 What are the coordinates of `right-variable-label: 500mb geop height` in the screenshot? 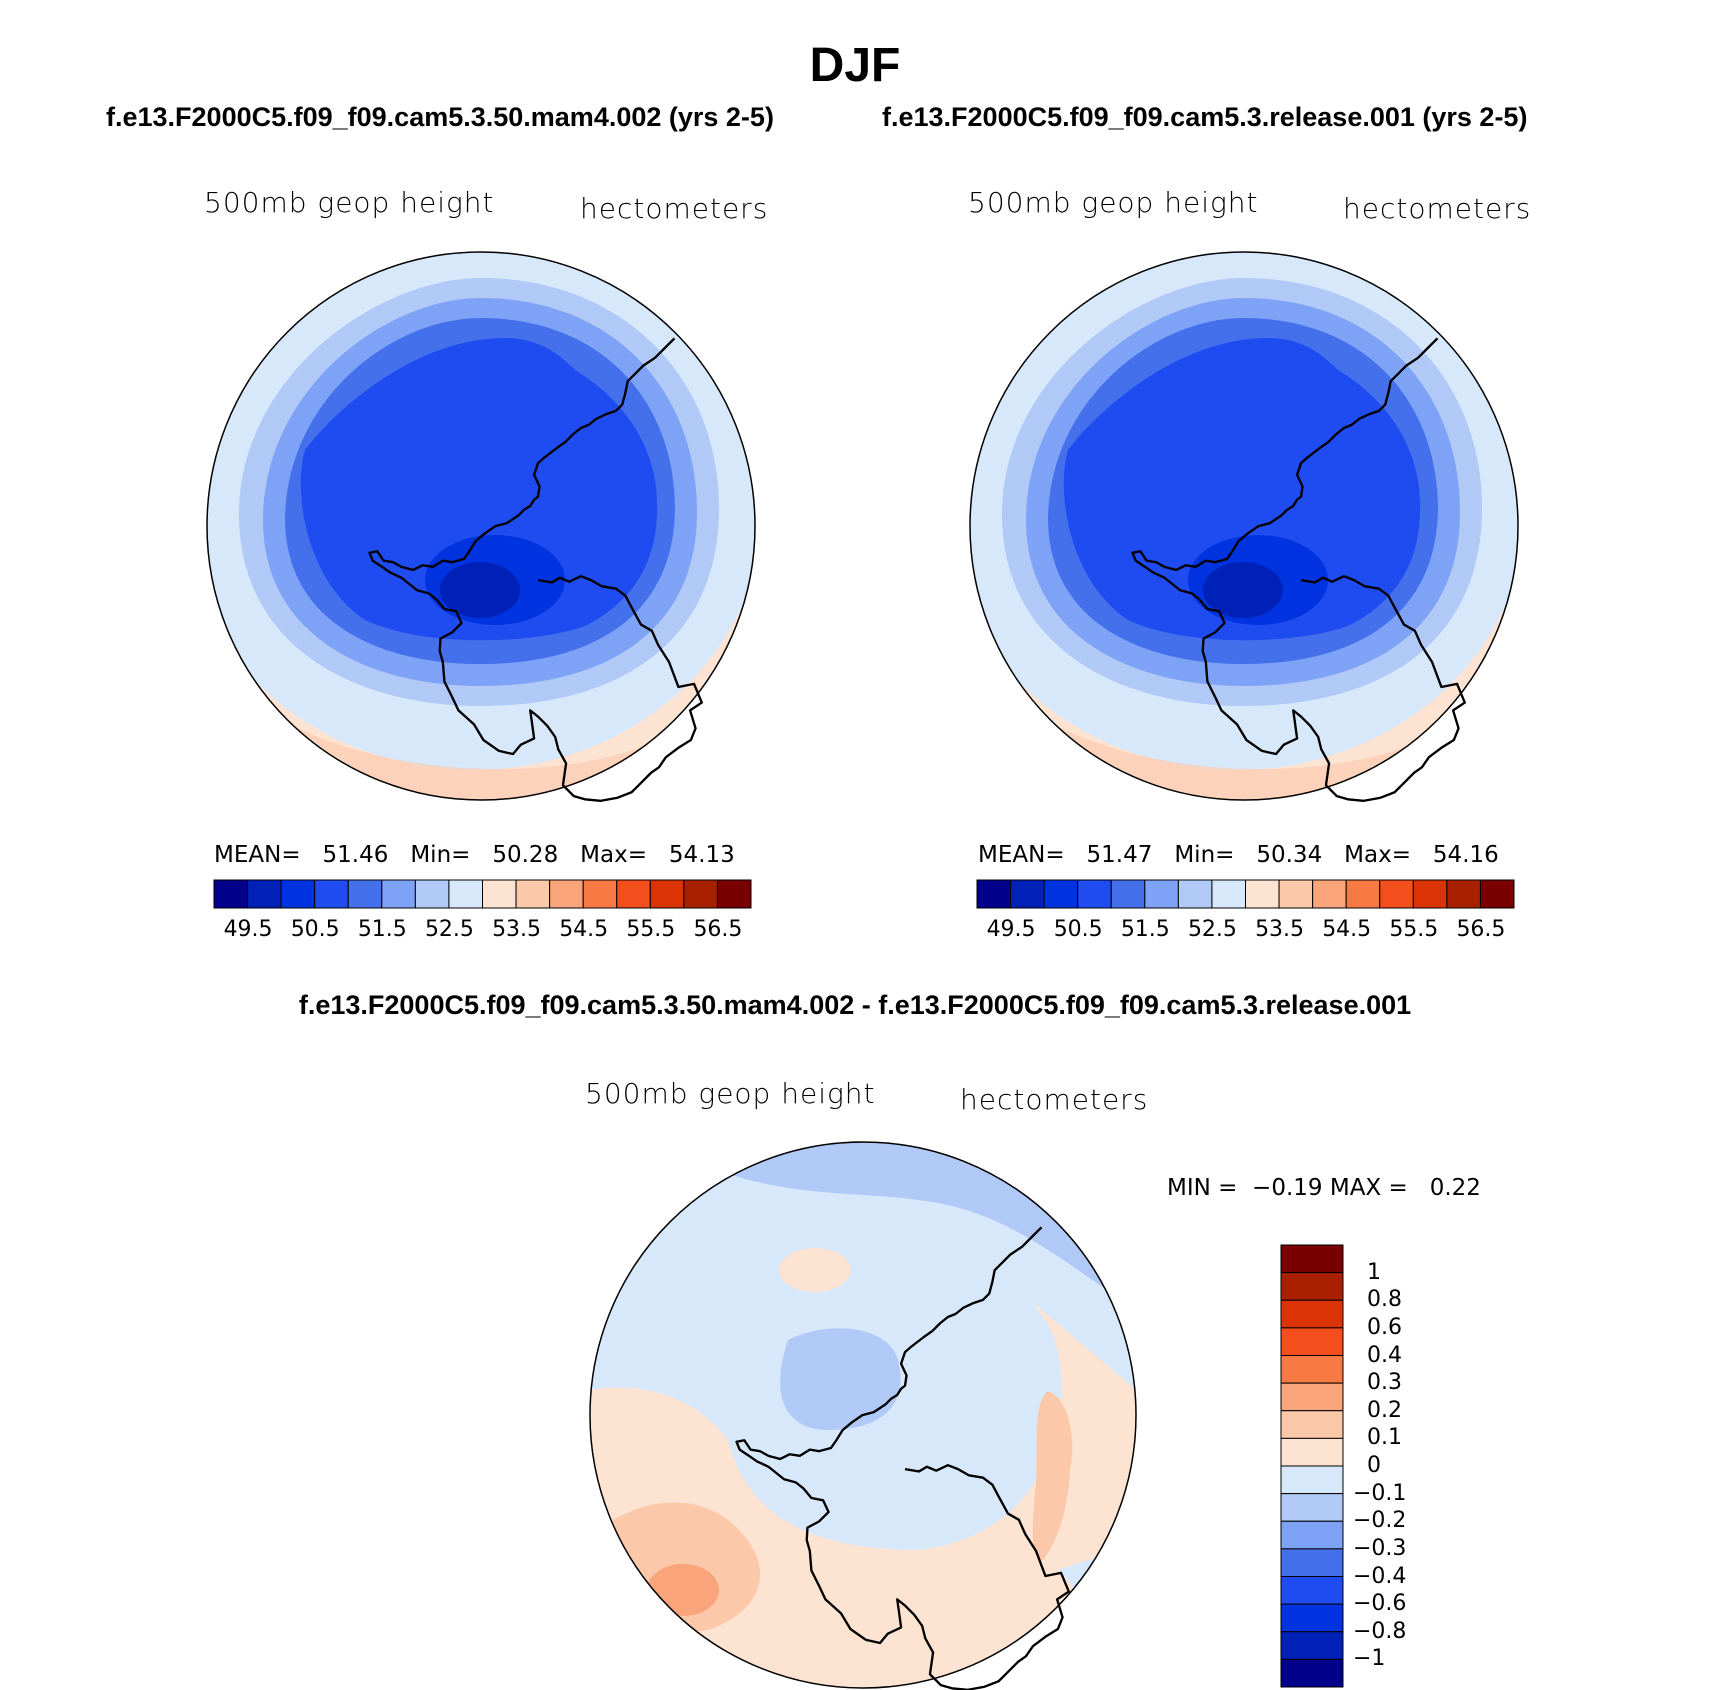 It's located at (1113, 202).